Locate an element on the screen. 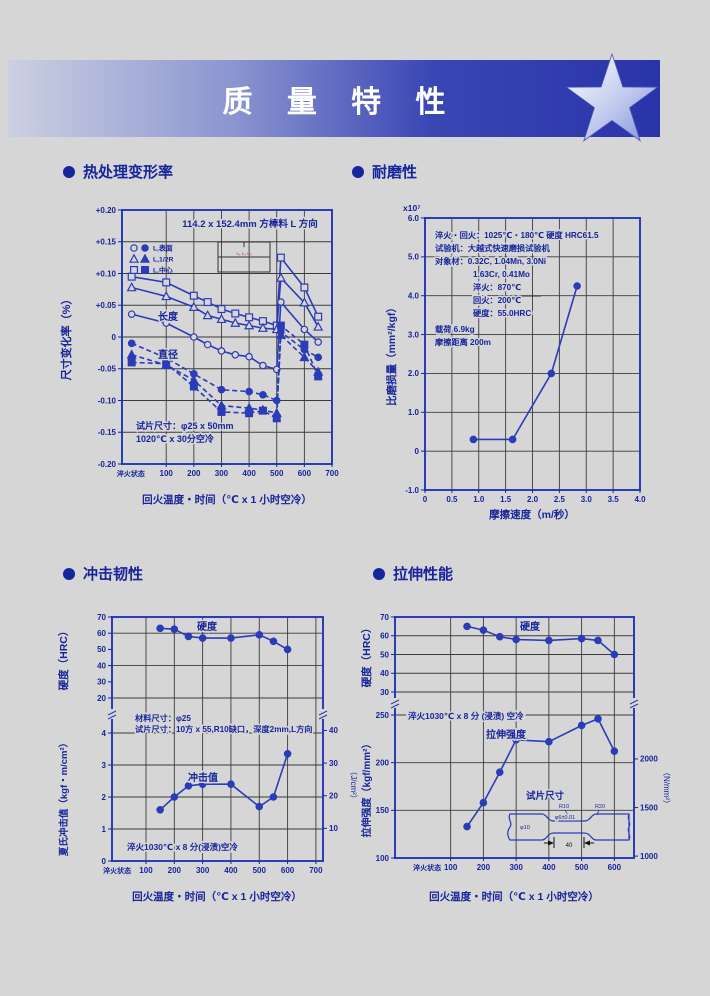 The width and height of the screenshot is (710, 996). svg-text: 10 is located at coordinates (333, 828).